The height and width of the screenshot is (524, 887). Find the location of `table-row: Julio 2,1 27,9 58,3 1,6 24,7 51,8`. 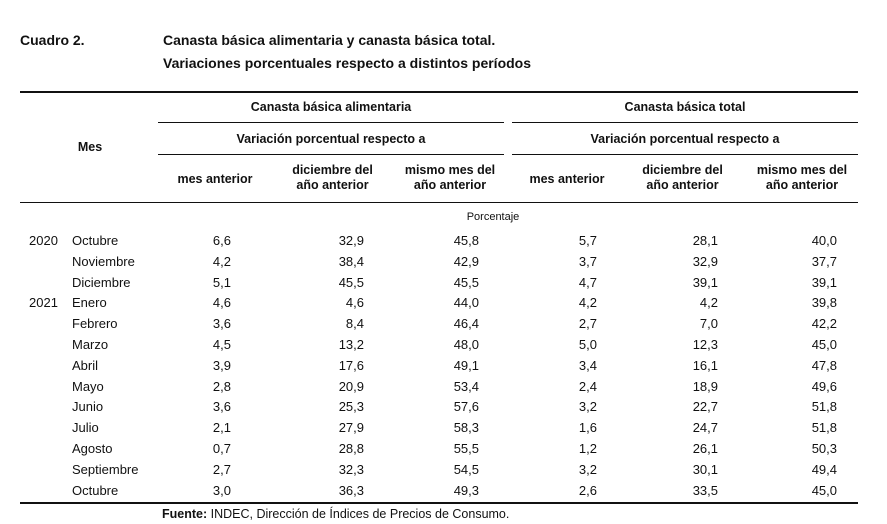

table-row: Julio 2,1 27,9 58,3 1,6 24,7 51,8 is located at coordinates (440, 427).